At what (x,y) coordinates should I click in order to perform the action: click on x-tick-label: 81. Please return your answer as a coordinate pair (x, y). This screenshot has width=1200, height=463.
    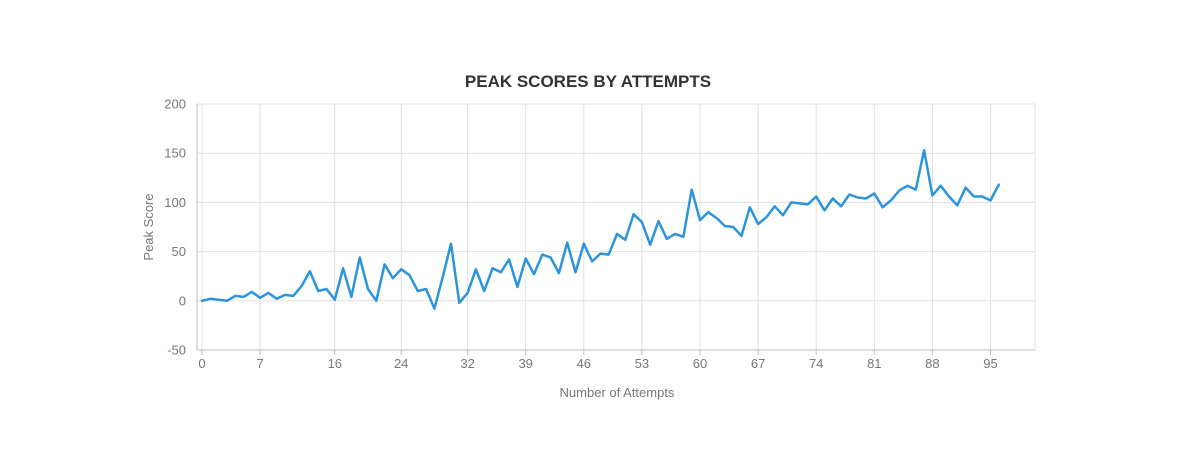
    Looking at the image, I should click on (874, 363).